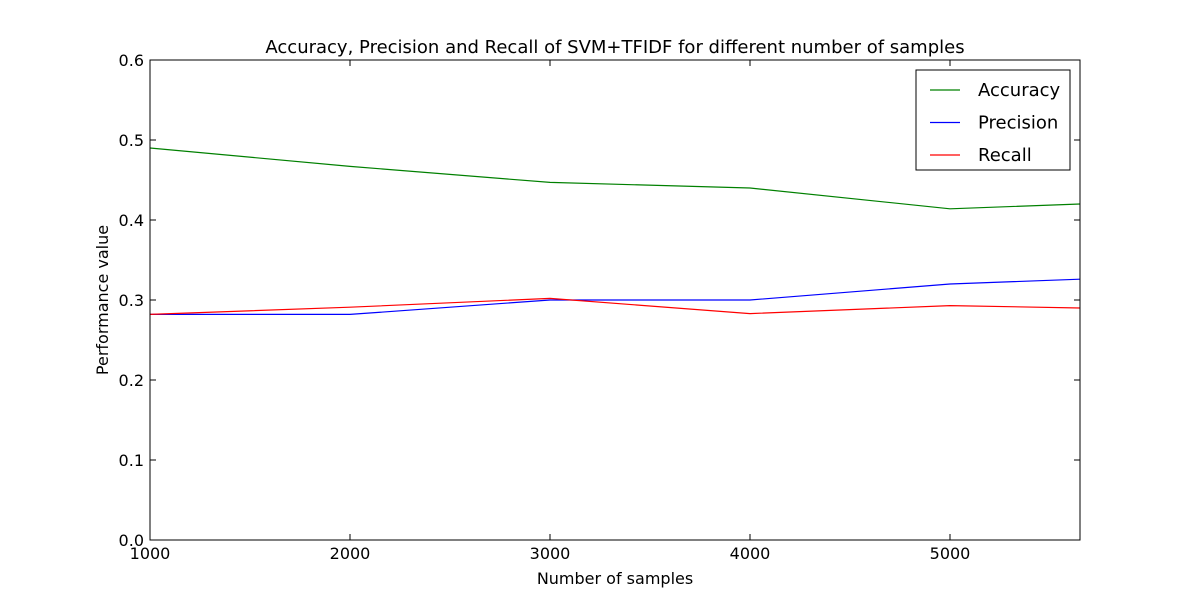 This screenshot has height=600, width=1200. Describe the element at coordinates (350, 553) in the screenshot. I see `x-tick-label: 2000` at that location.